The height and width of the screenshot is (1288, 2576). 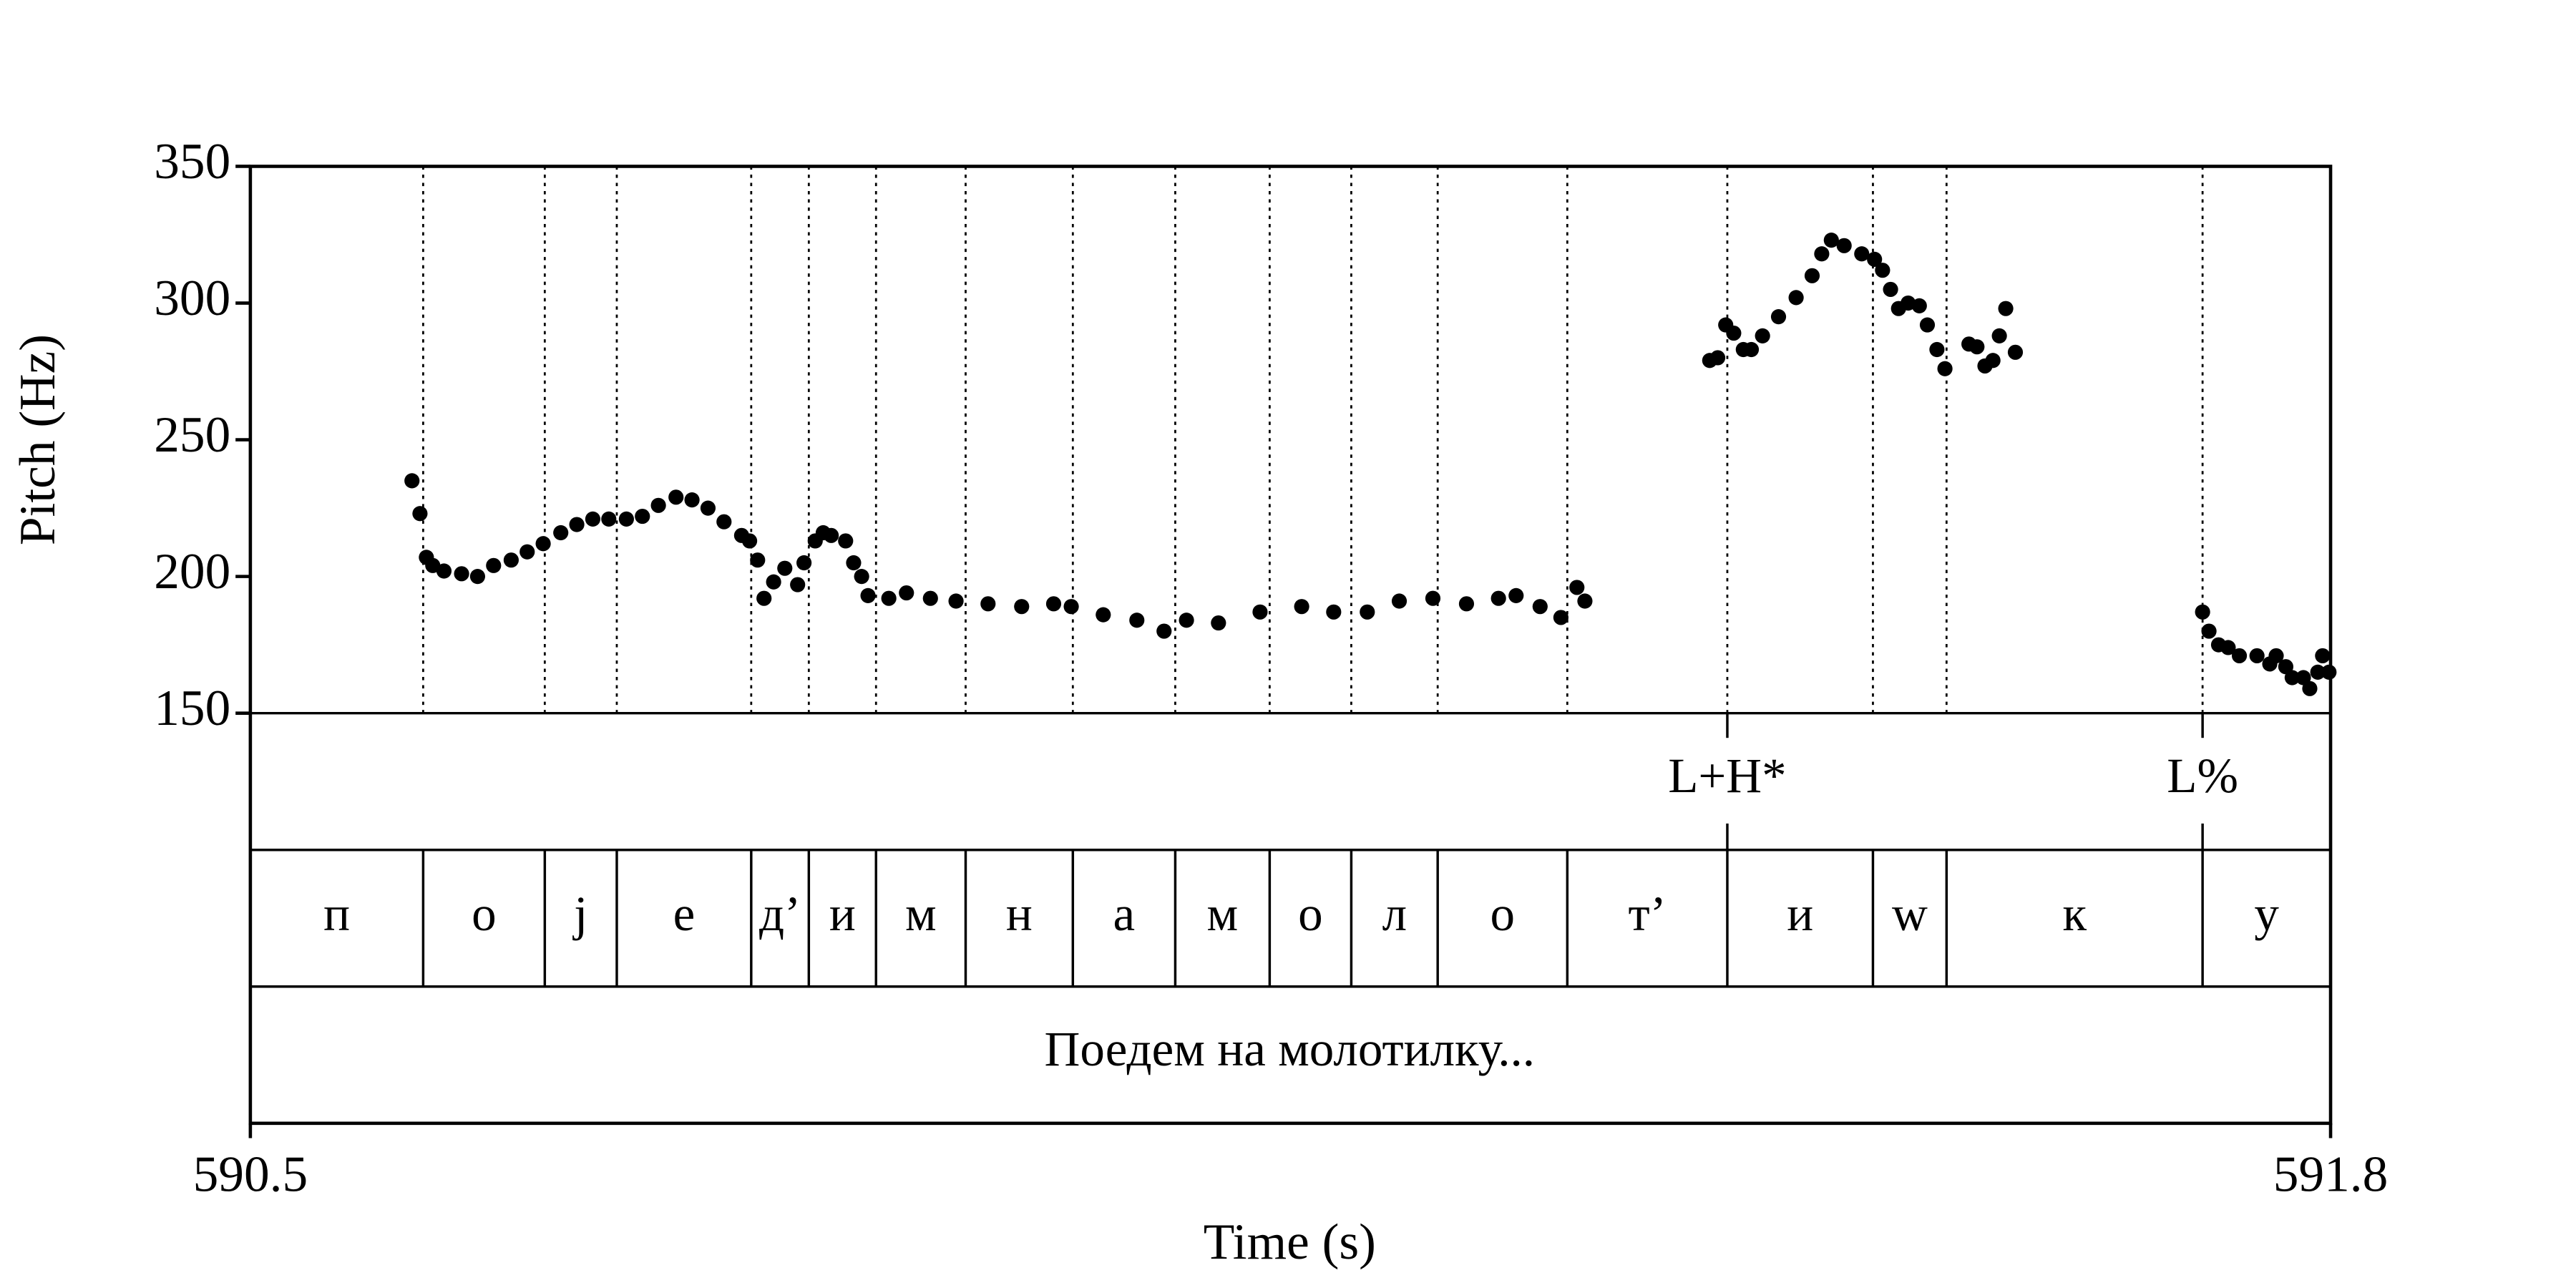 What do you see at coordinates (192, 161) in the screenshot?
I see `y-tick-label: 350` at bounding box center [192, 161].